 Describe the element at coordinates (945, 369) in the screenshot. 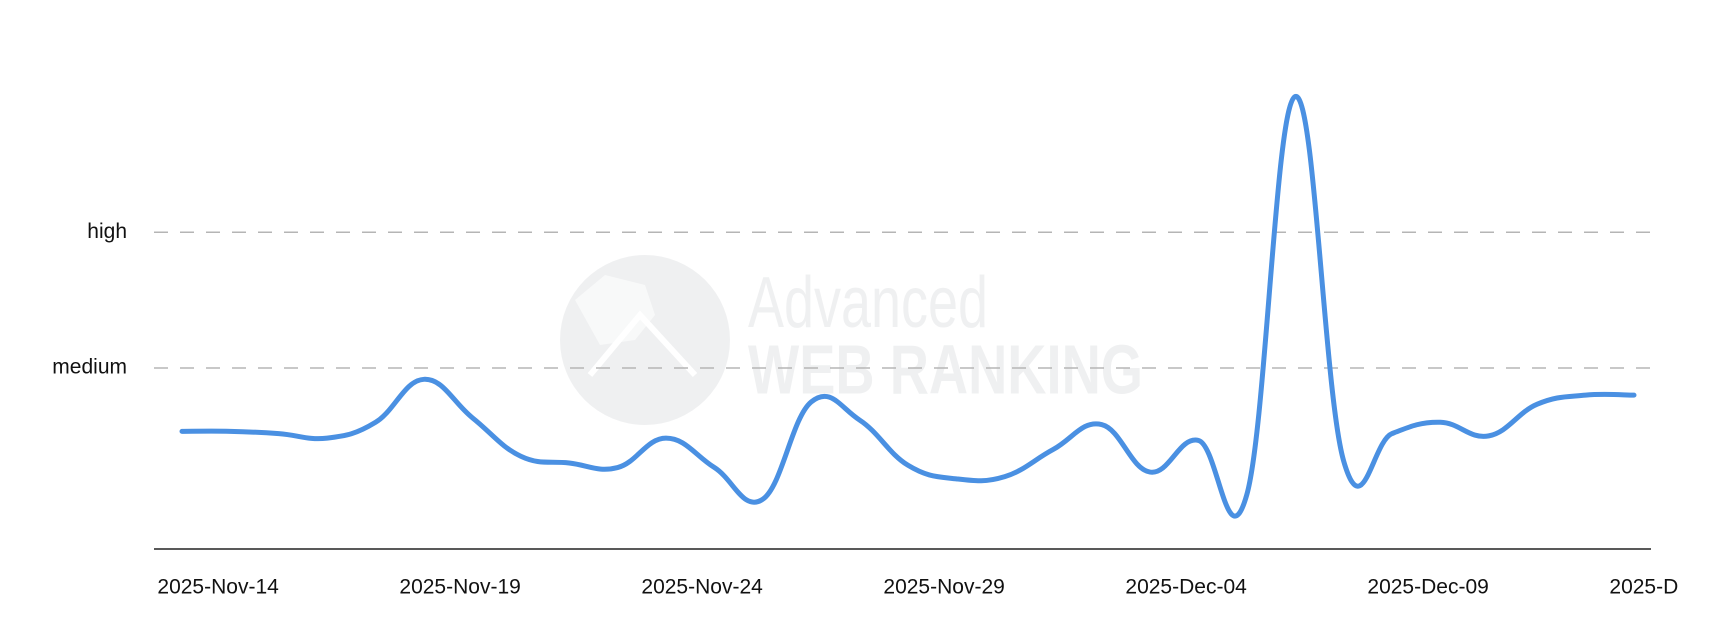

I see `watermark-text: WEB RANKING` at that location.